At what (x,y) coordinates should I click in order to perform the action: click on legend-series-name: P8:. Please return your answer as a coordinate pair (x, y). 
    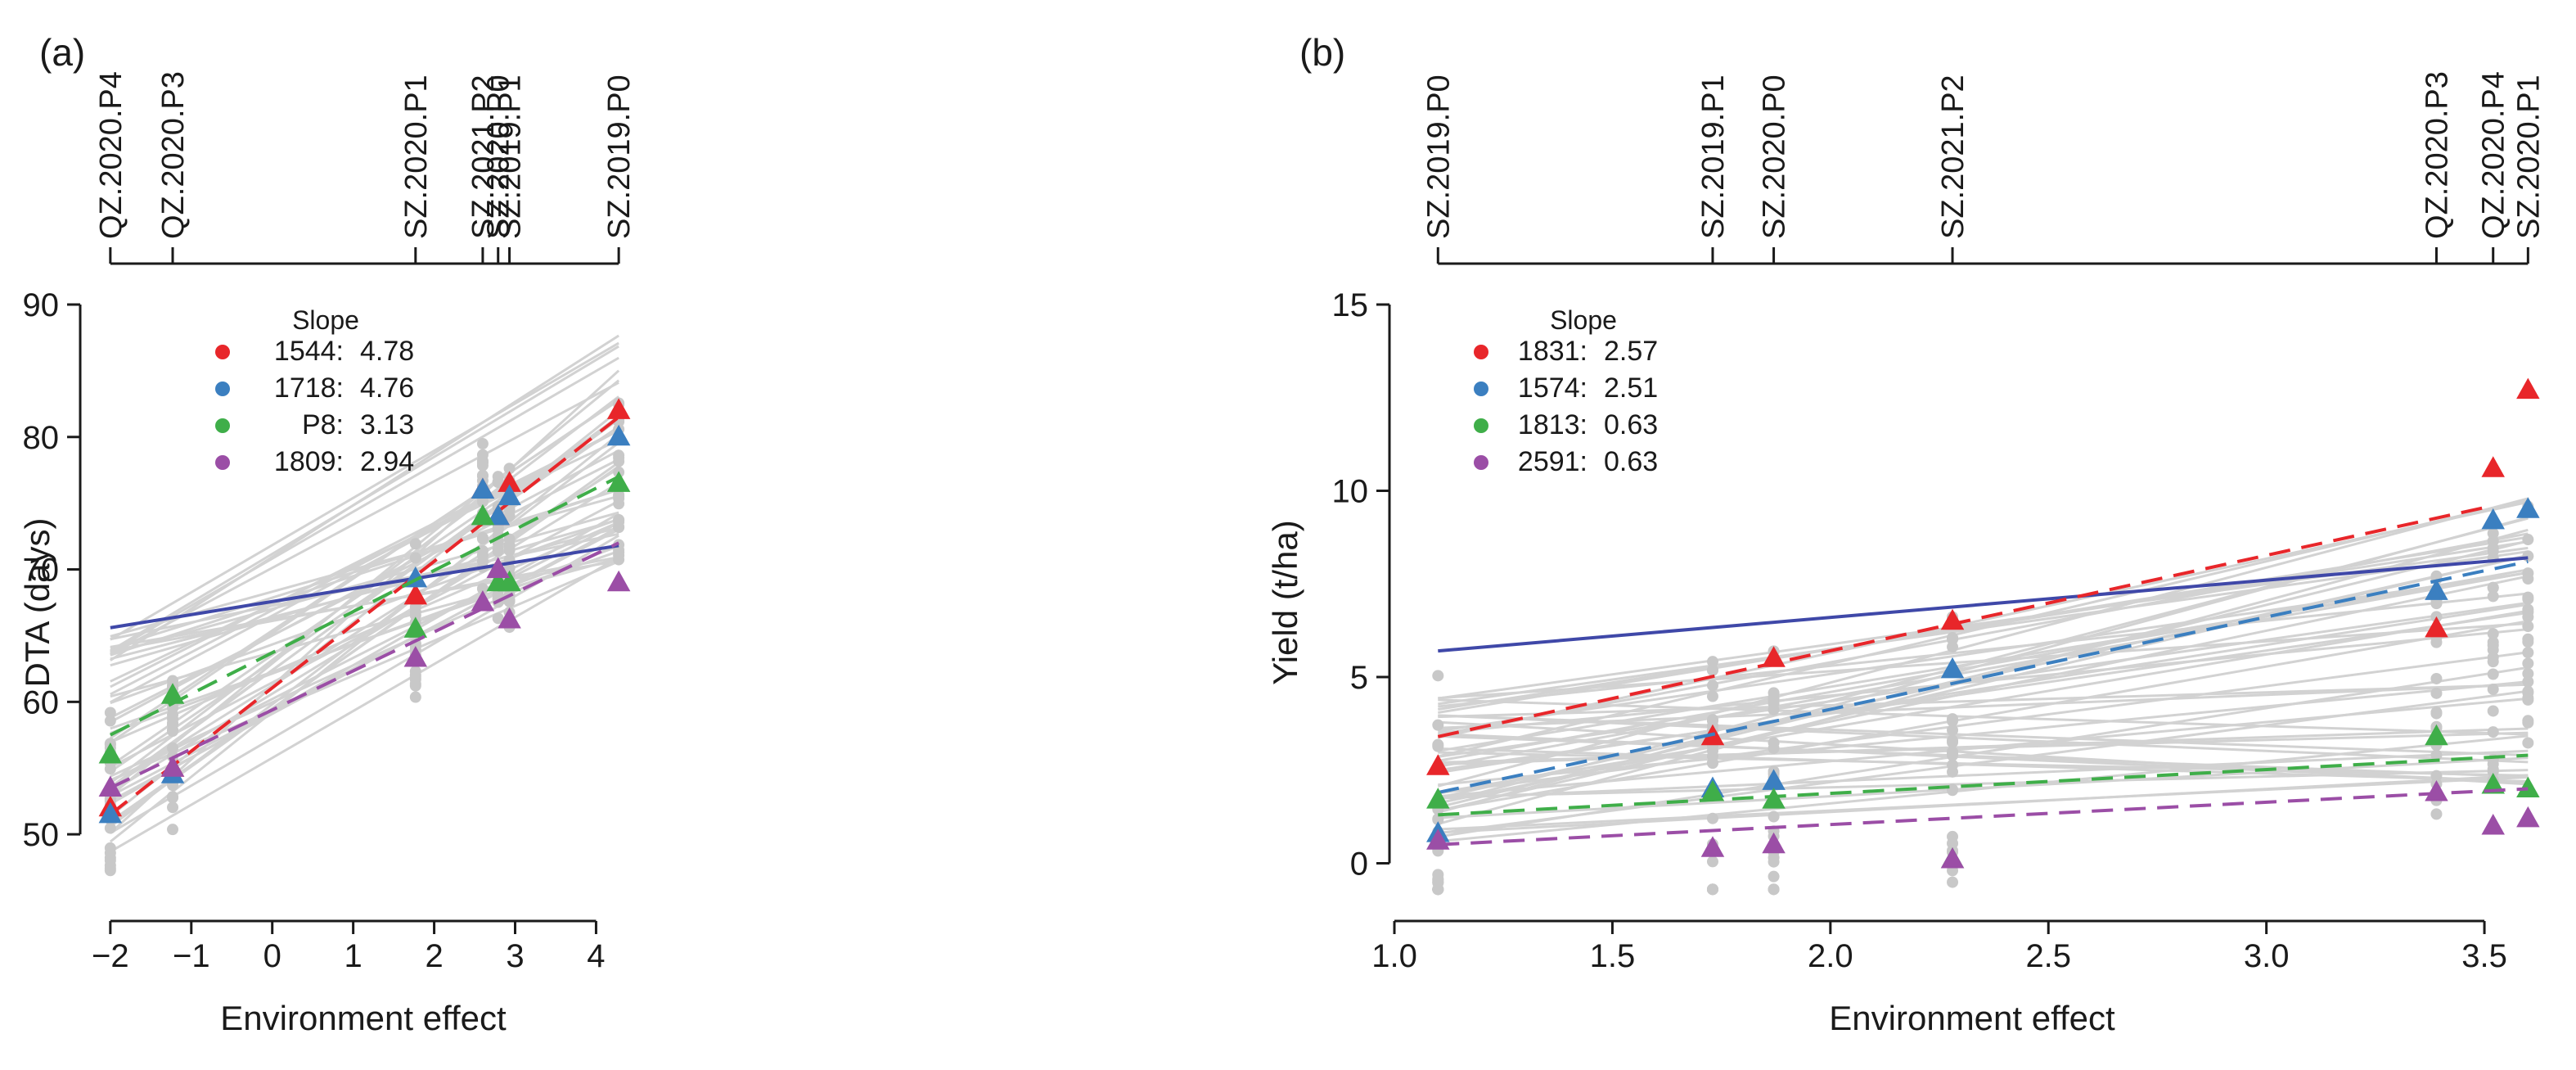
    Looking at the image, I should click on (323, 424).